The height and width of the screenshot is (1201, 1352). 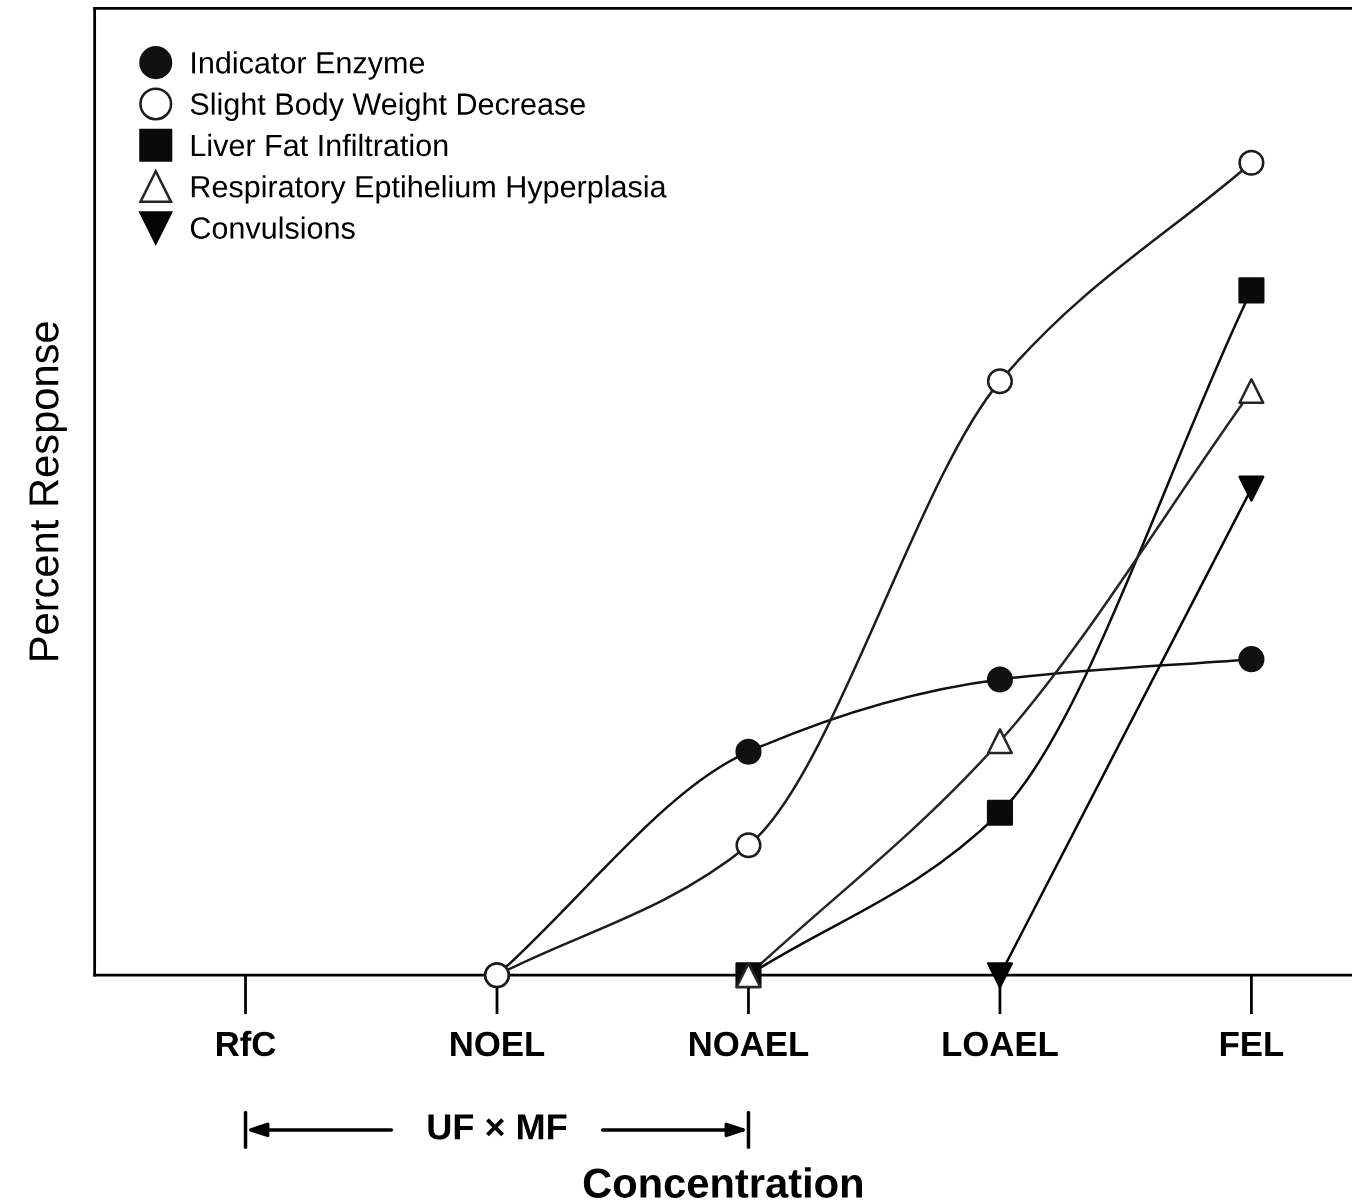 I want to click on y-axis-title: Percent Response, so click(x=48, y=491).